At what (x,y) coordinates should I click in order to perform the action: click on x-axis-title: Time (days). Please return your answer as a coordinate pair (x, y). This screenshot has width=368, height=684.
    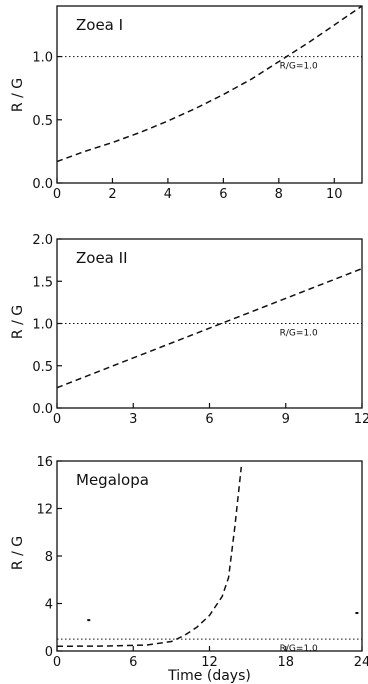
    Looking at the image, I should click on (209, 676).